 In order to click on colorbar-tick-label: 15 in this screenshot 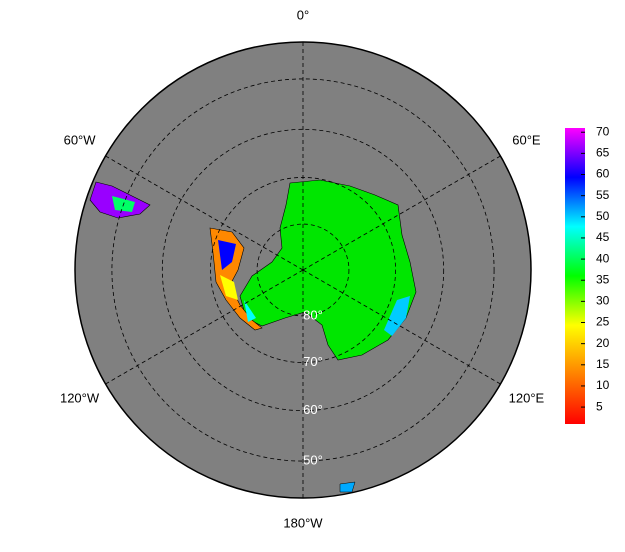, I will do `click(603, 364)`.